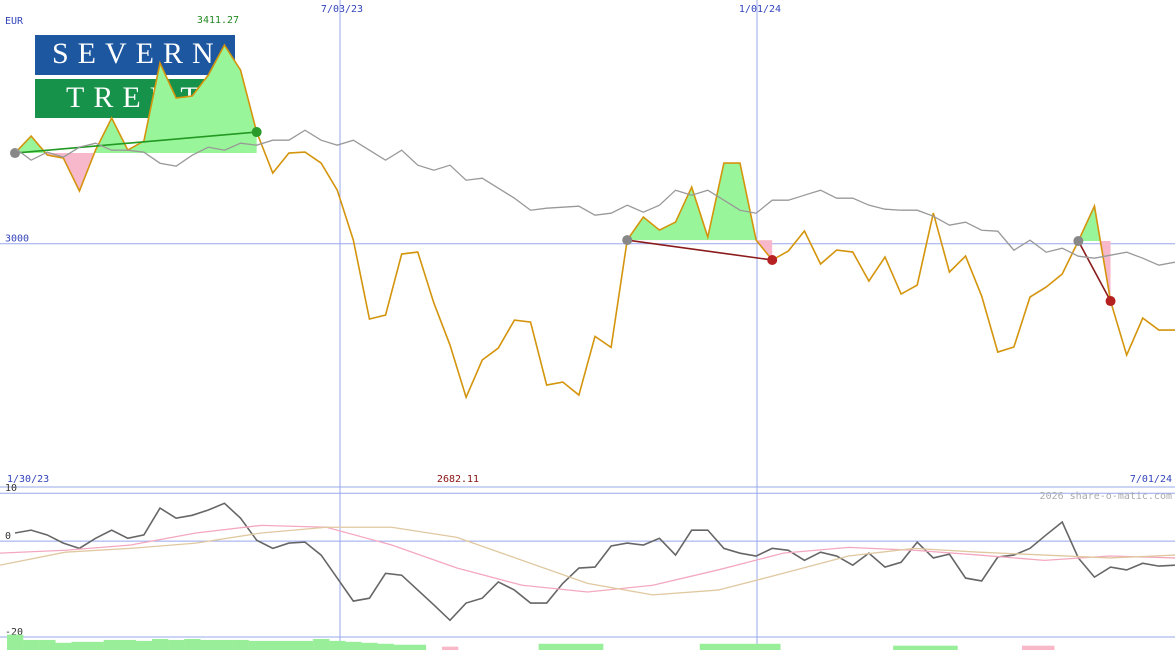 The image size is (1175, 650). I want to click on date-label: 1/30/23, so click(28, 479).